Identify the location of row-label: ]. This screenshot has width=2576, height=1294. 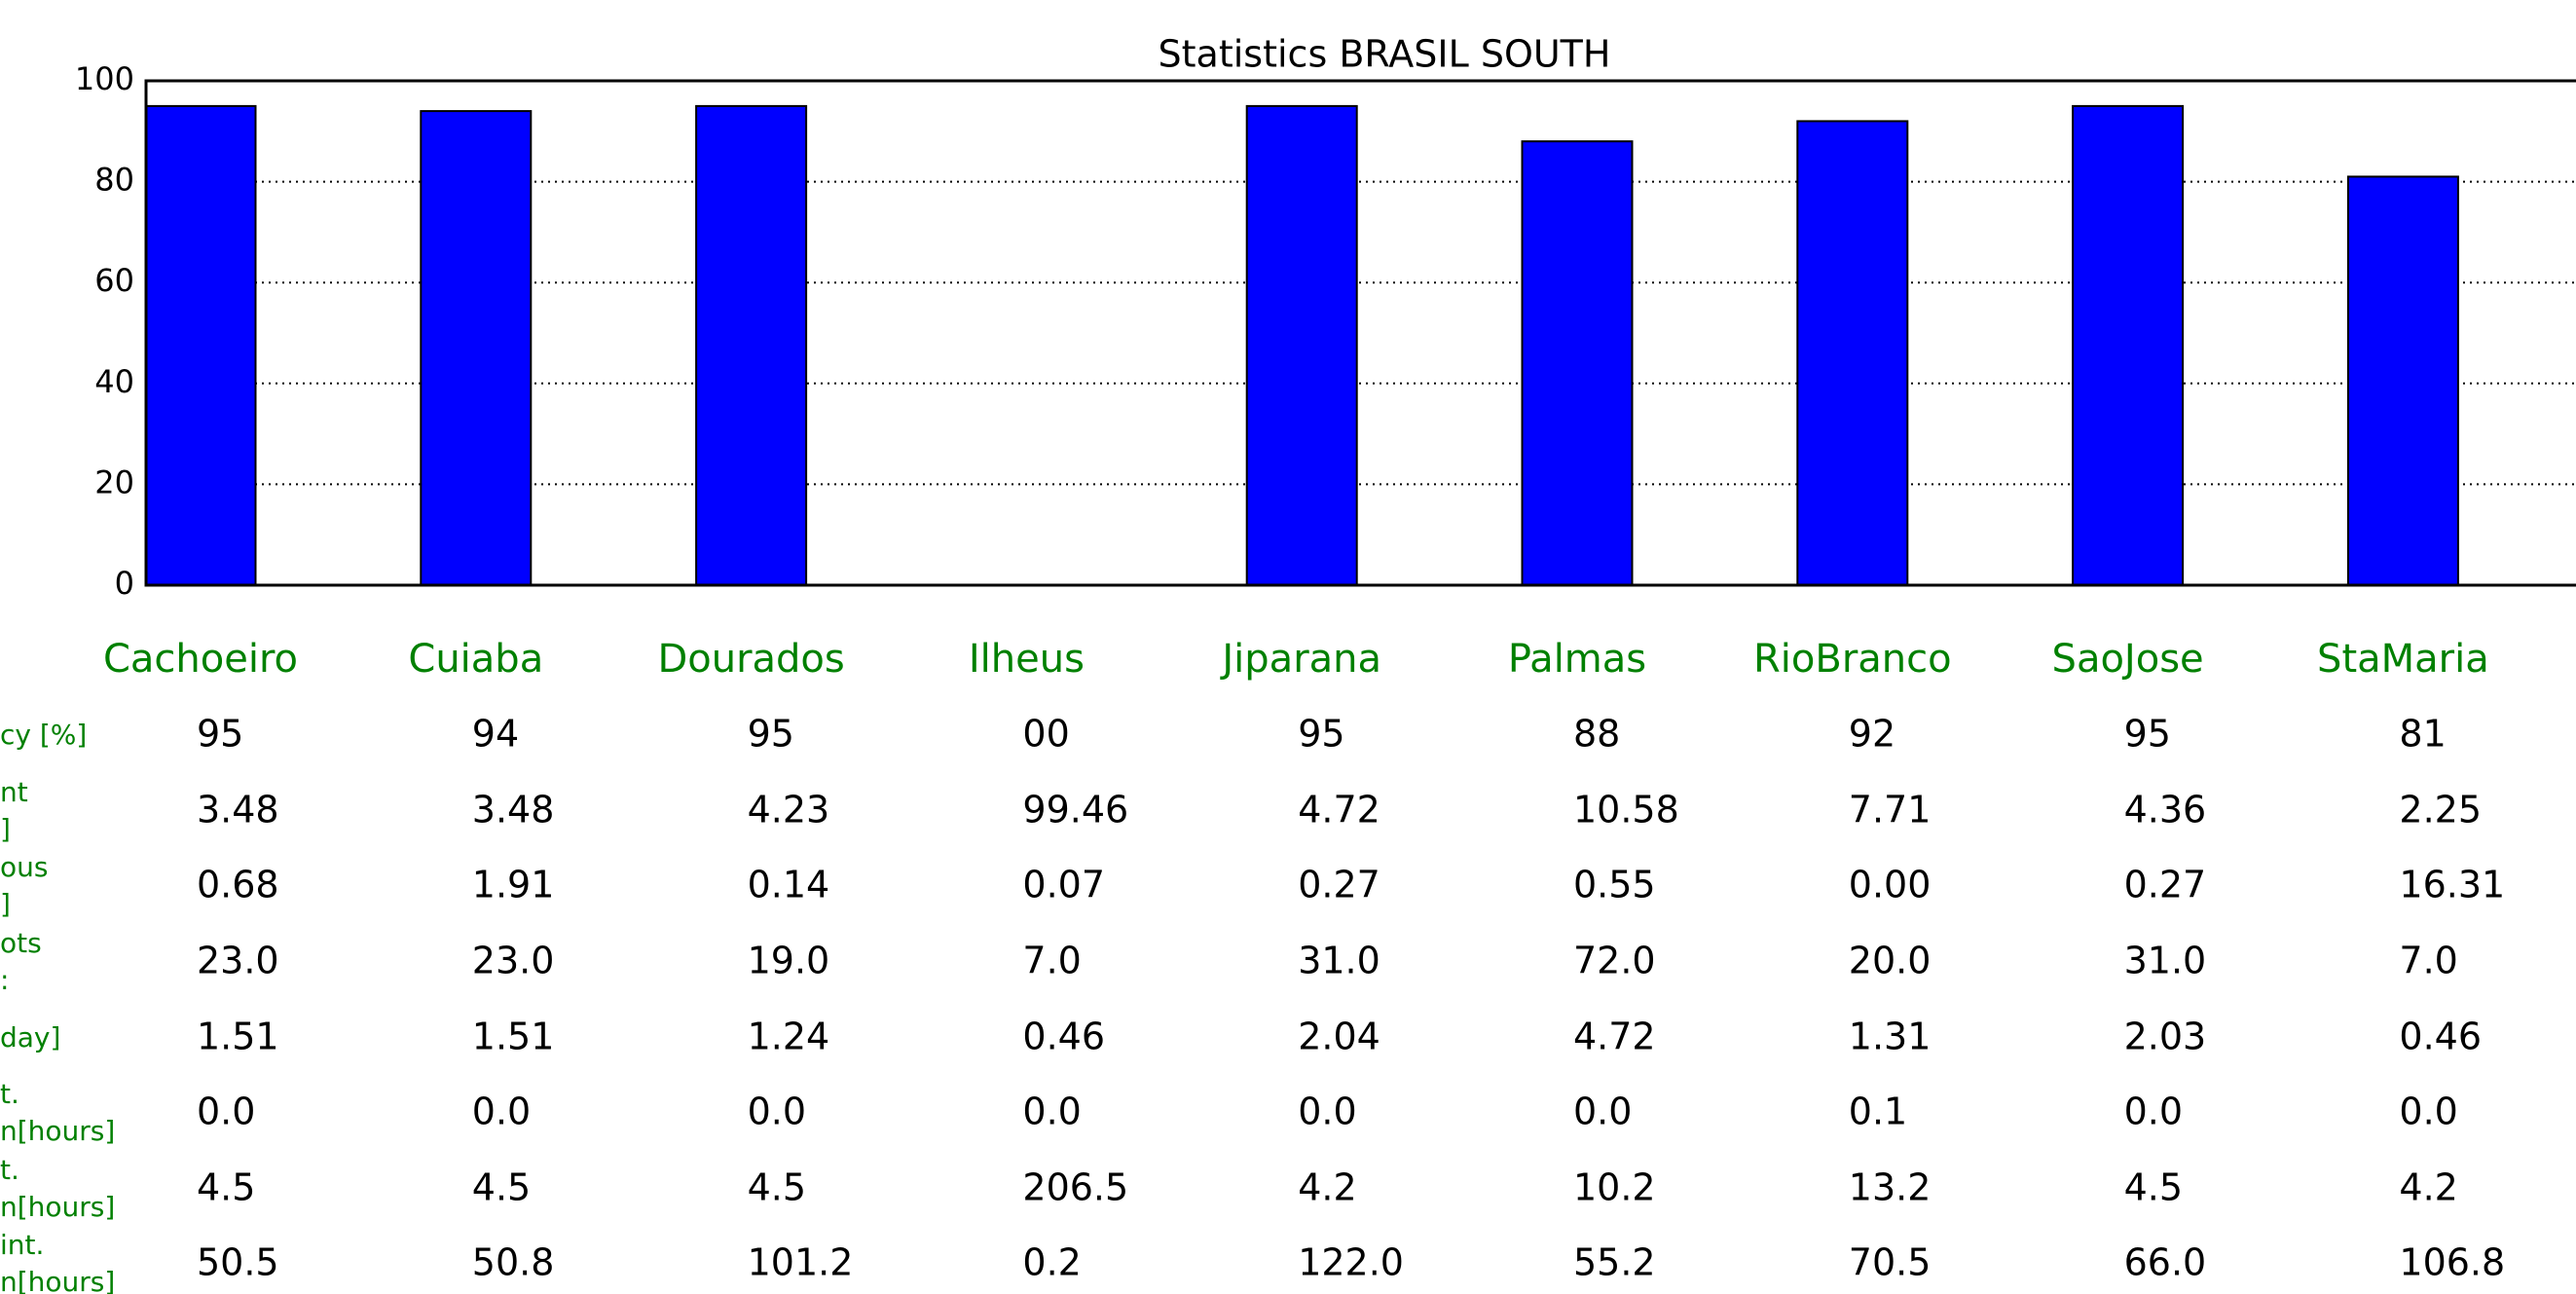
(5, 904).